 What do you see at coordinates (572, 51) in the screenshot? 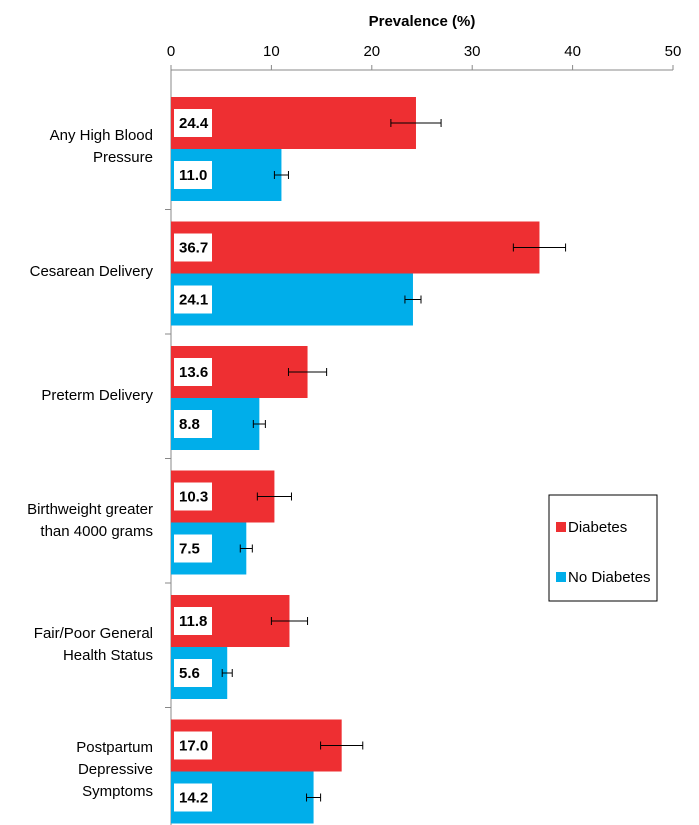
I see `x-tick-label: 40` at bounding box center [572, 51].